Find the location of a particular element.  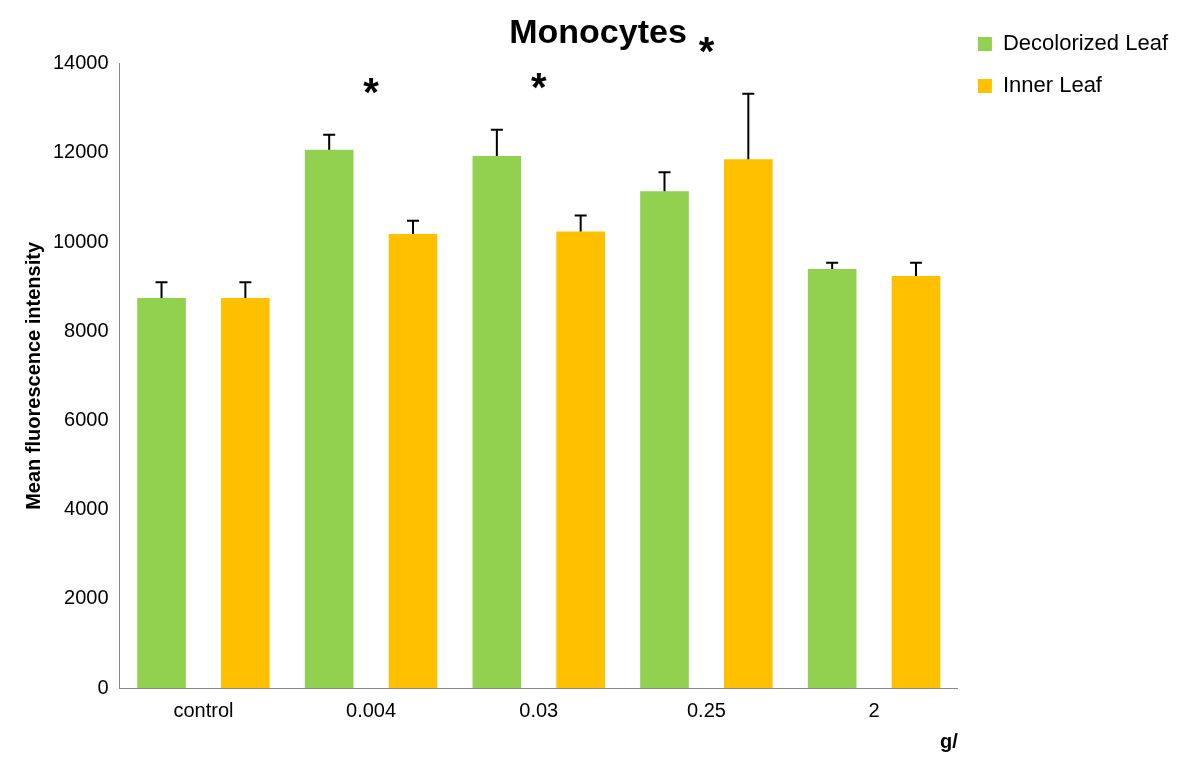

legend-label: Inner Leaf is located at coordinates (1052, 85).